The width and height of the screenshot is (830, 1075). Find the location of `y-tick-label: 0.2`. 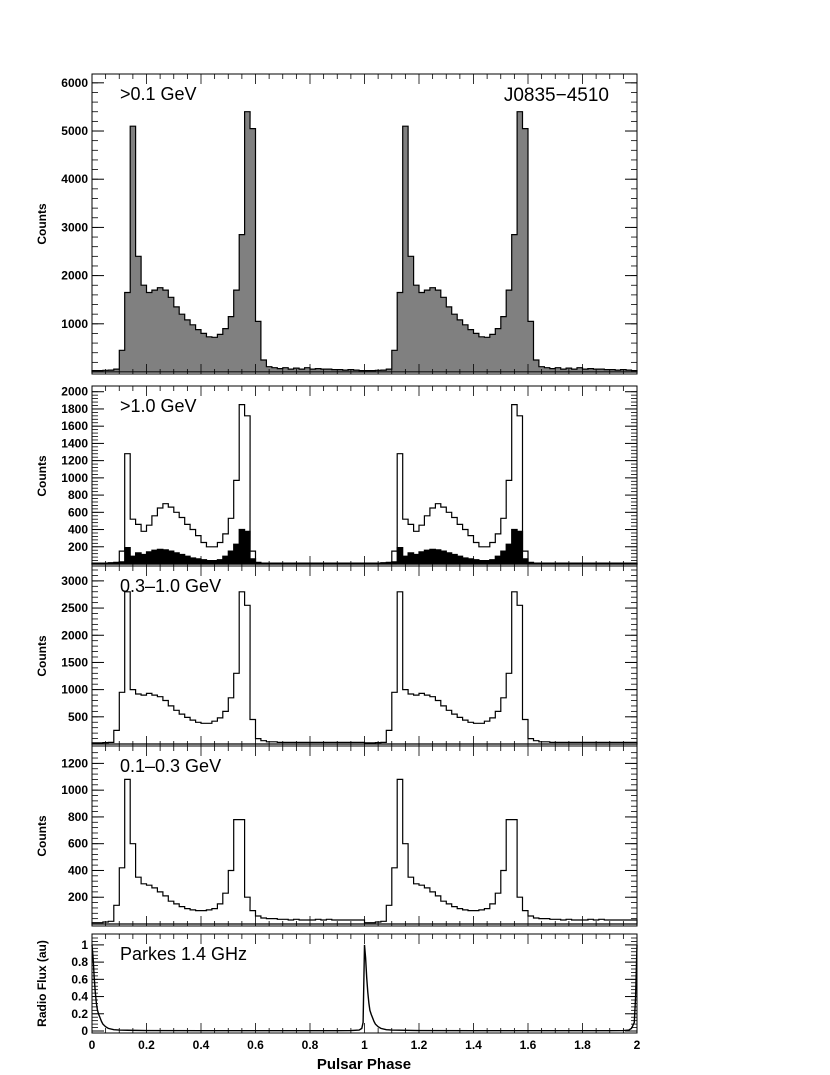

y-tick-label: 0.2 is located at coordinates (79, 1014).